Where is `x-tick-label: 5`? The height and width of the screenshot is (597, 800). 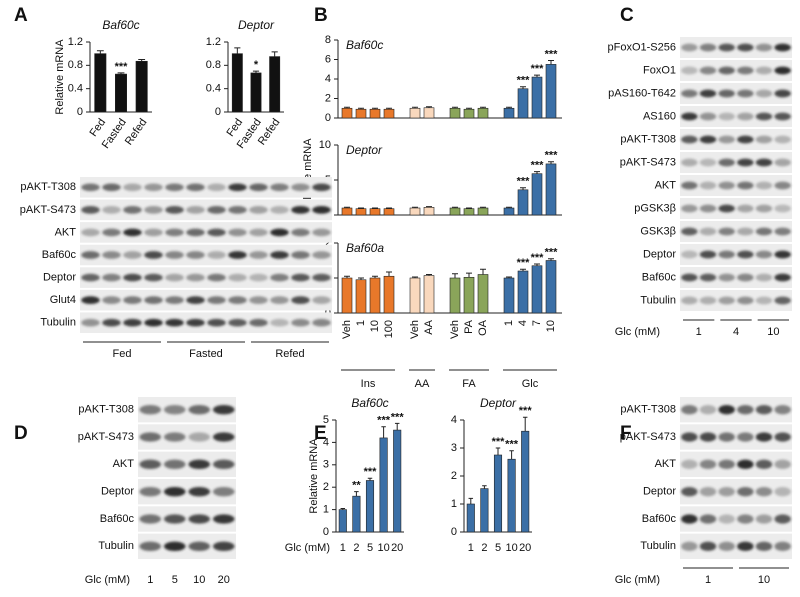
x-tick-label: 5 is located at coordinates (370, 548).